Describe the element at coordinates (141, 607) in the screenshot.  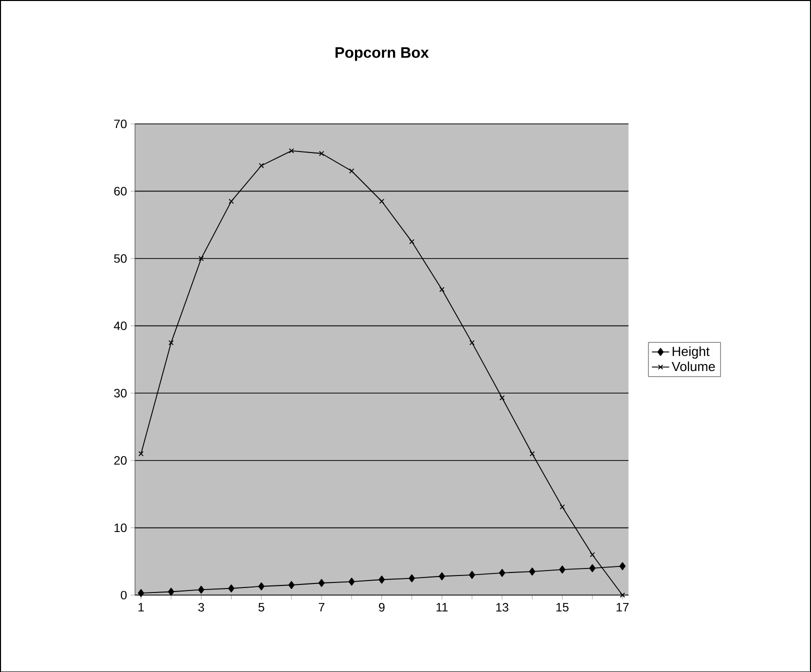
I see `x-tick-label: 1` at that location.